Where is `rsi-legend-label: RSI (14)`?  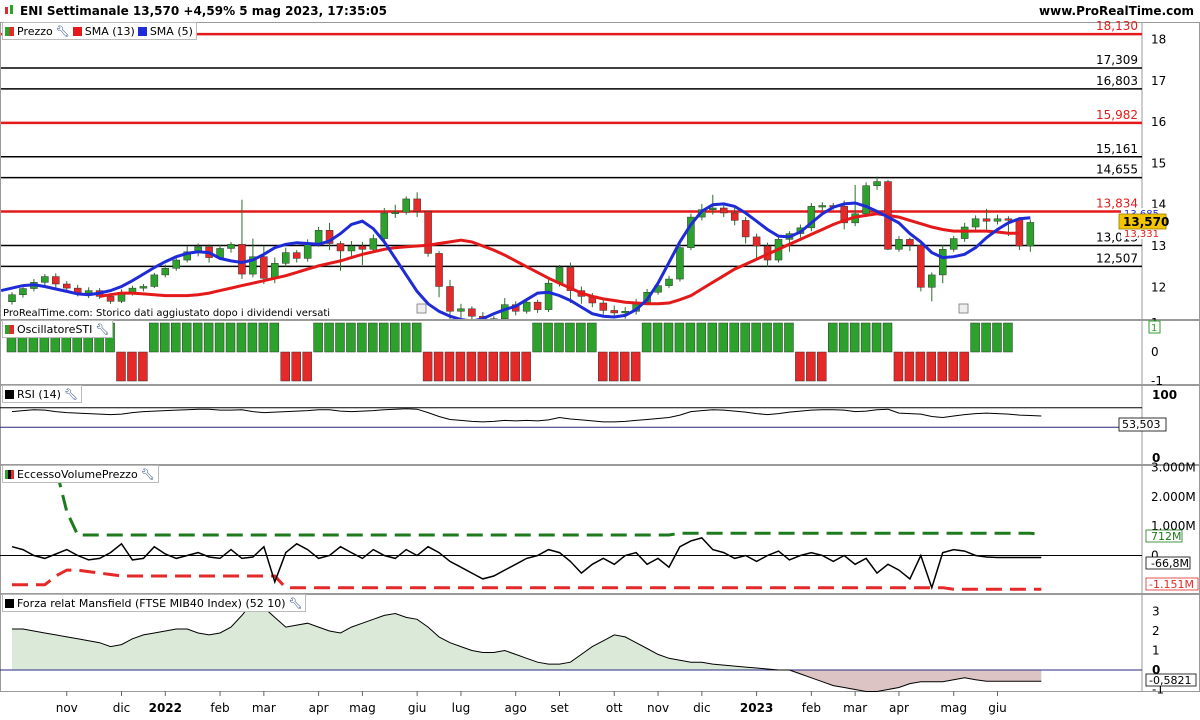 rsi-legend-label: RSI (14) is located at coordinates (39, 394).